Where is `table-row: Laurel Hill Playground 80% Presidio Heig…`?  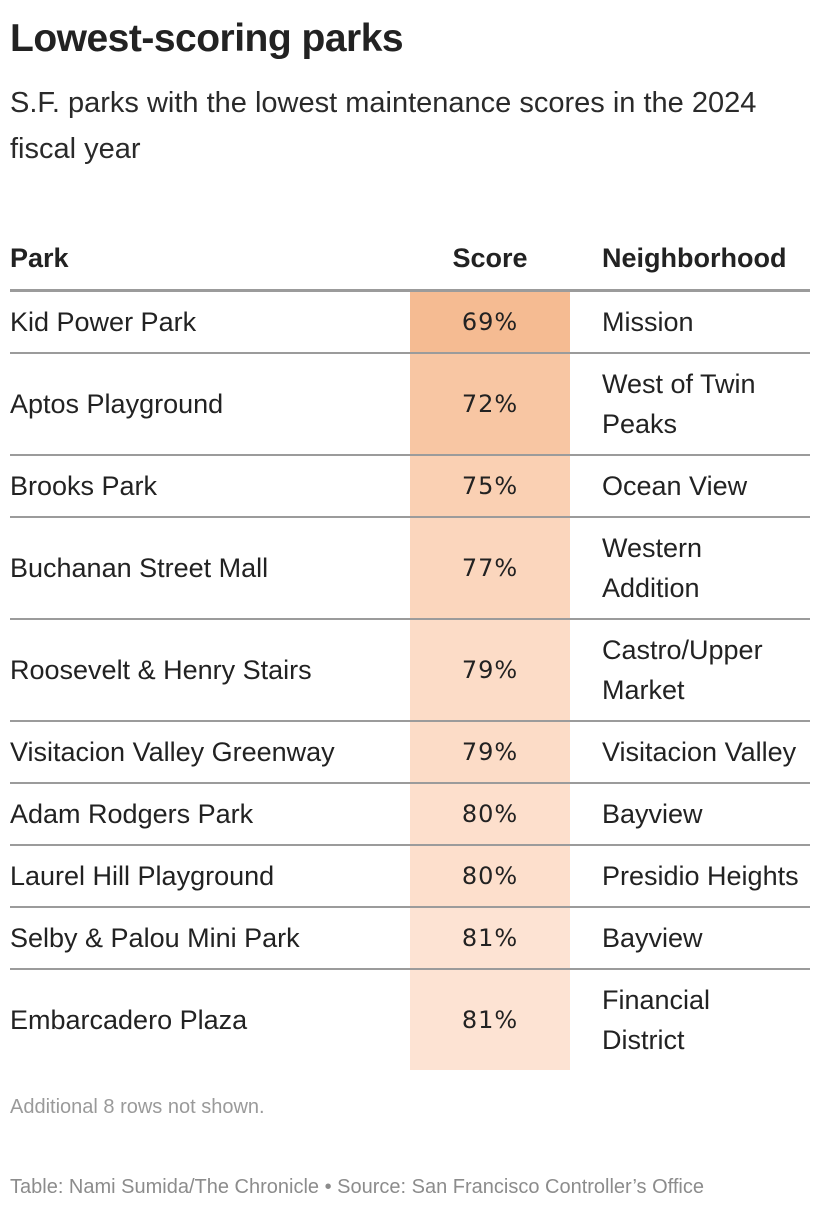
table-row: Laurel Hill Playground 80% Presidio Heig… is located at coordinates (410, 877).